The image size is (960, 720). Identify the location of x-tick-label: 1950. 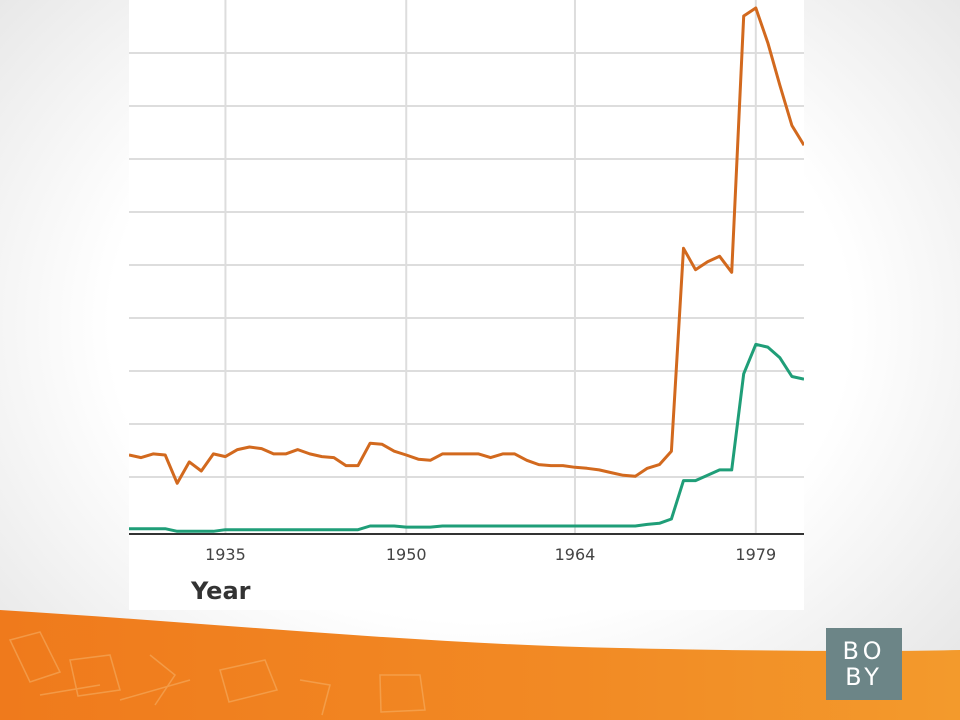
(406, 554).